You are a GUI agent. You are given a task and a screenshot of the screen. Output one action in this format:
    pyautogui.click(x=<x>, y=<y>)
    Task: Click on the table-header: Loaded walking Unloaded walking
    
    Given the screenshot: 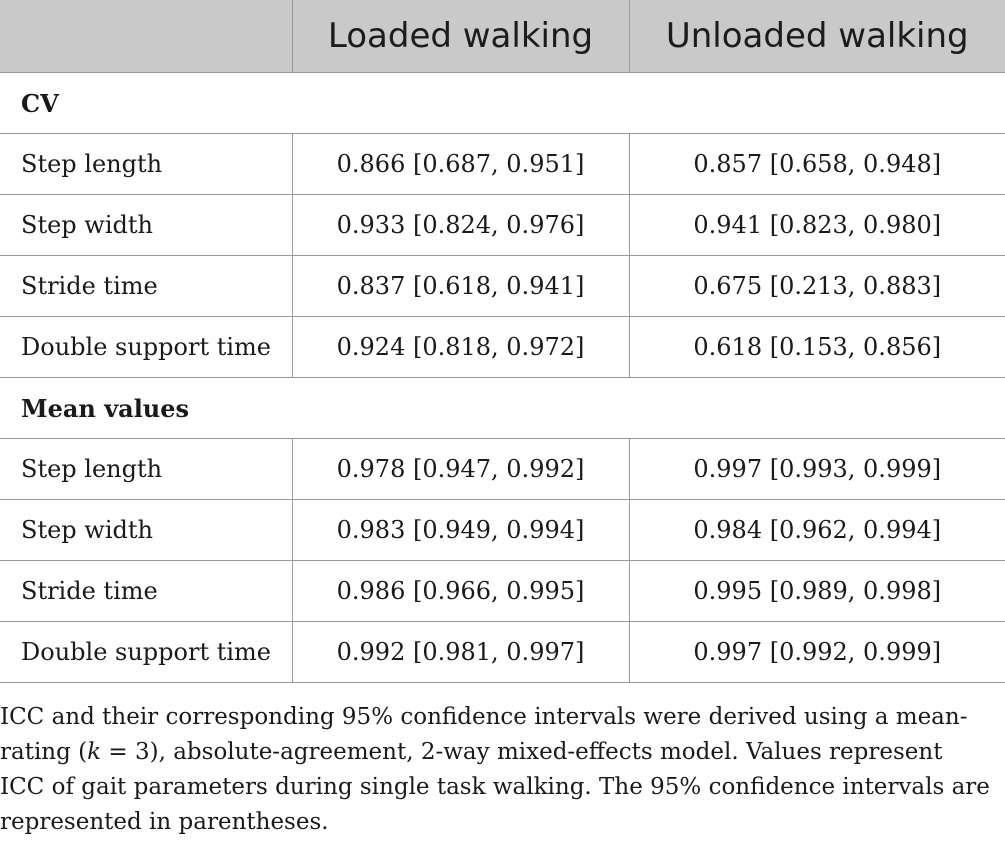 What is the action you would take?
    pyautogui.click(x=502, y=36)
    